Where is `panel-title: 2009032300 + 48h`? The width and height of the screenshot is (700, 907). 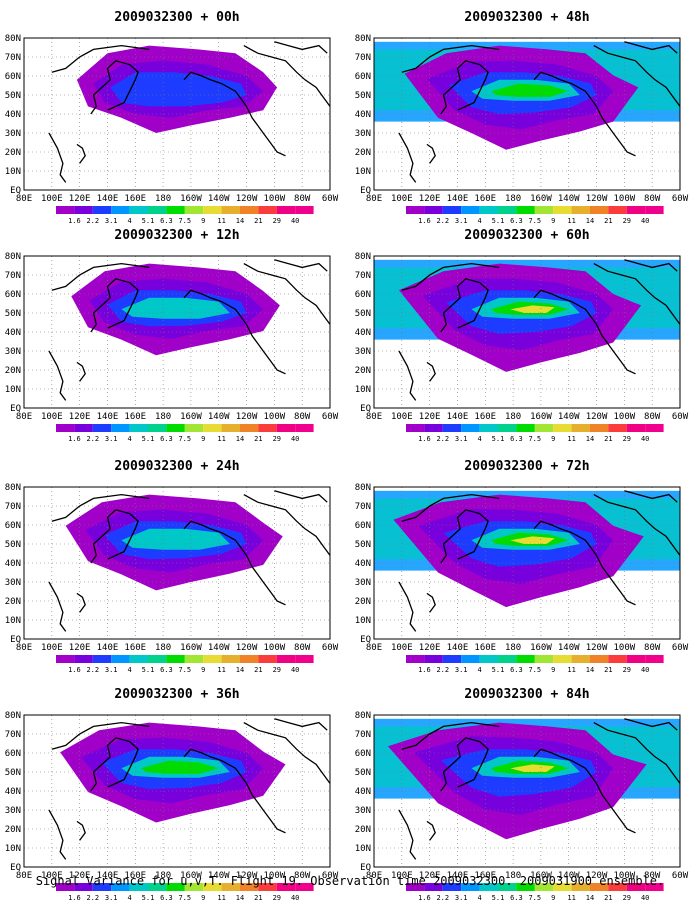 panel-title: 2009032300 + 48h is located at coordinates (527, 17).